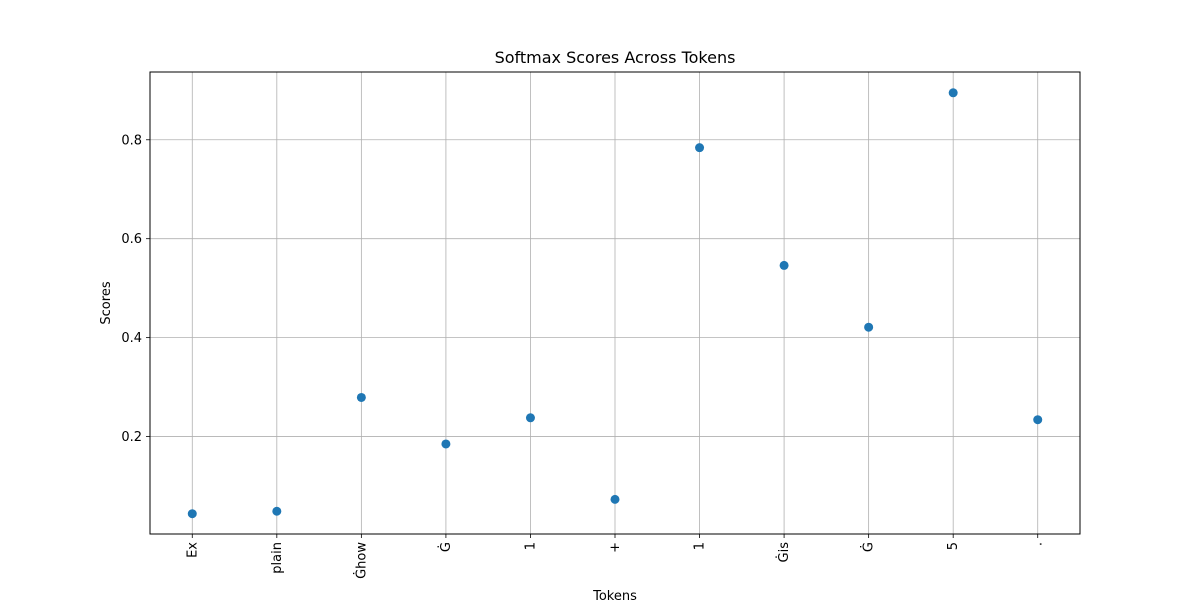 The image size is (1200, 604). What do you see at coordinates (131, 239) in the screenshot?
I see `y-tick-label: 0.6` at bounding box center [131, 239].